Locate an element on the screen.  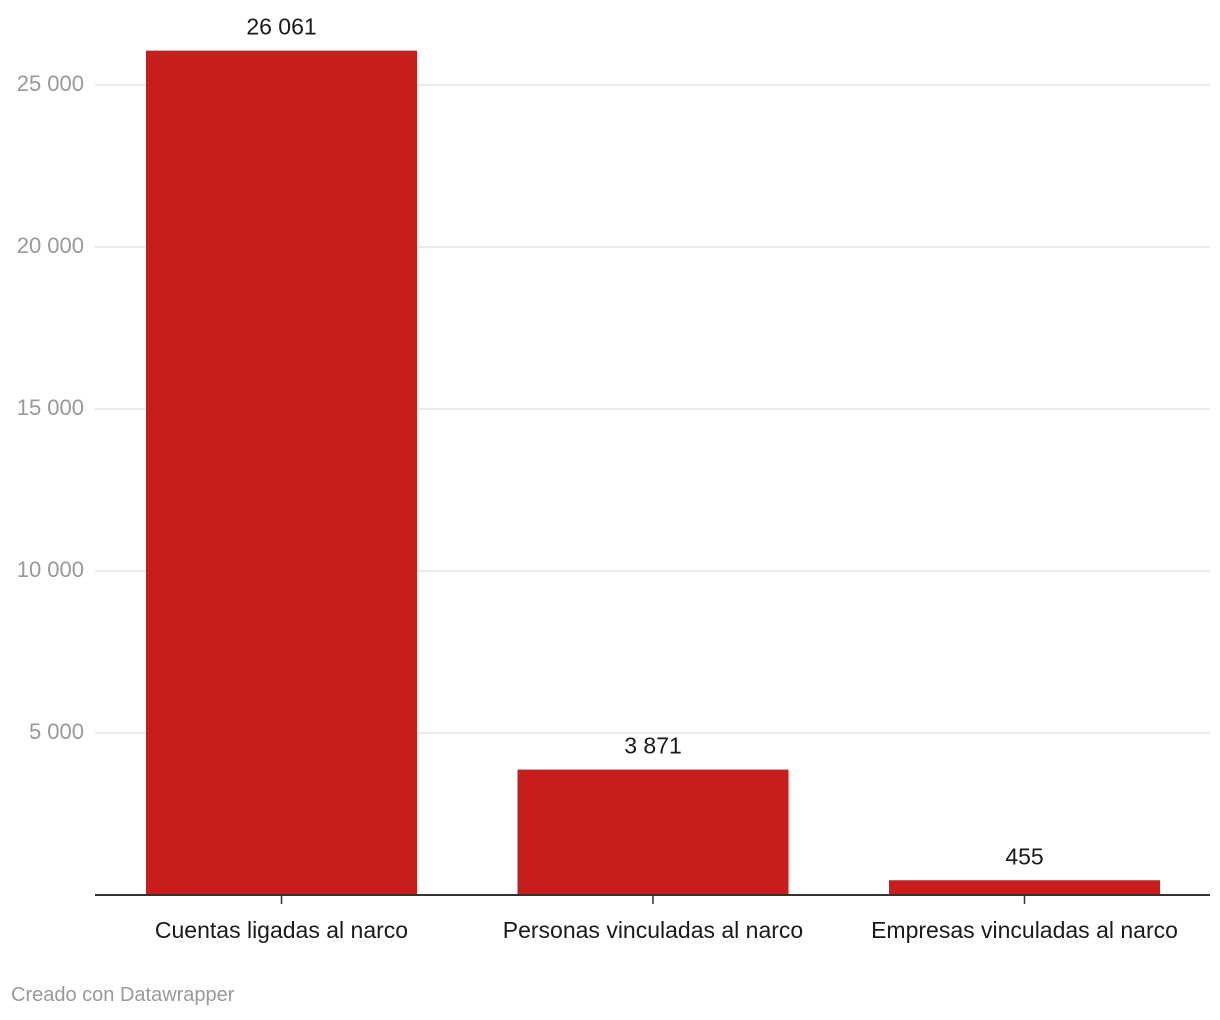
y-tick-label: 25 000 is located at coordinates (50, 83).